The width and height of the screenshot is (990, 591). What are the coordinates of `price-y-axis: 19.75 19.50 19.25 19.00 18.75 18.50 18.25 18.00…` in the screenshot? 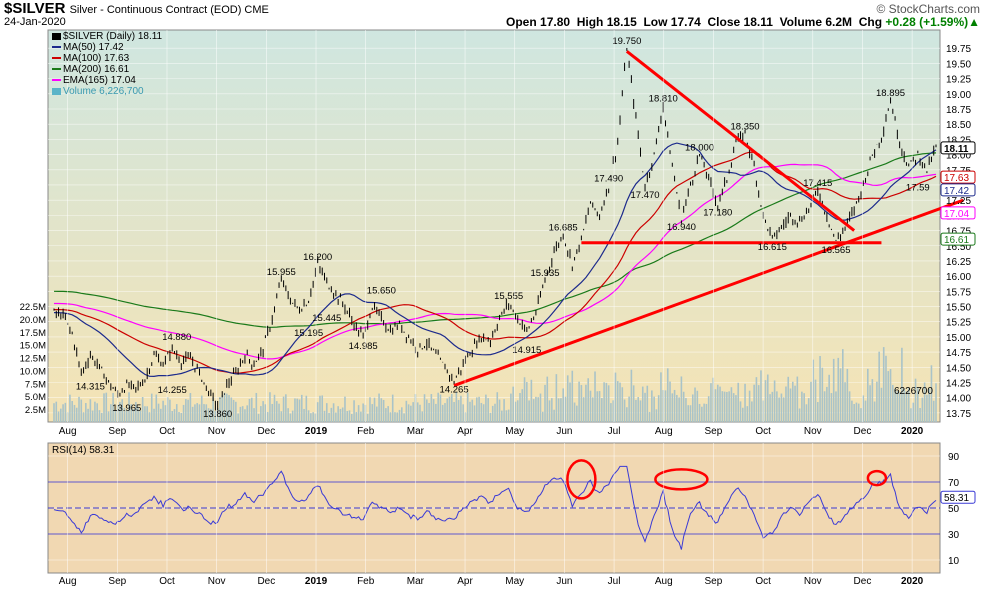 It's located at (958, 232).